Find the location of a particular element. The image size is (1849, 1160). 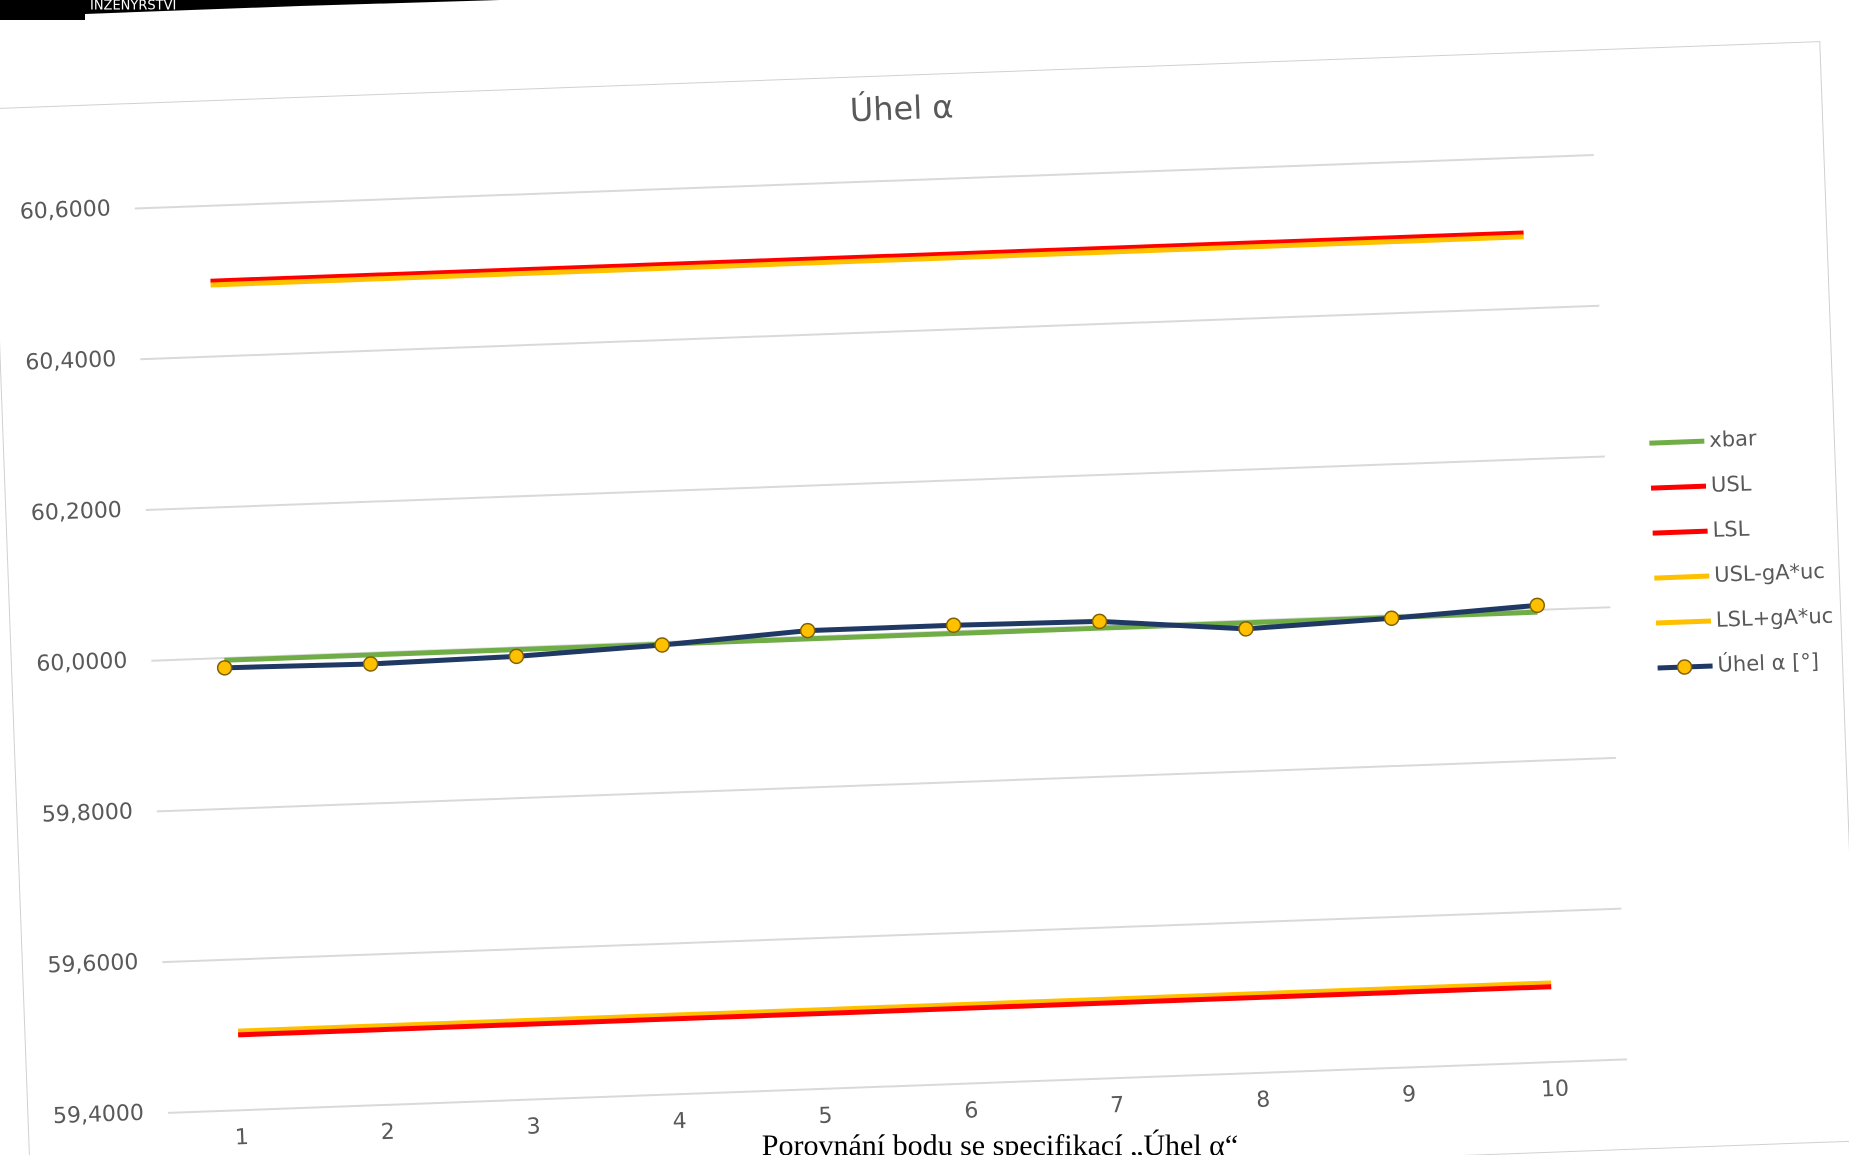

logo-text: INŽENÝRSTVÍ is located at coordinates (133, 7).